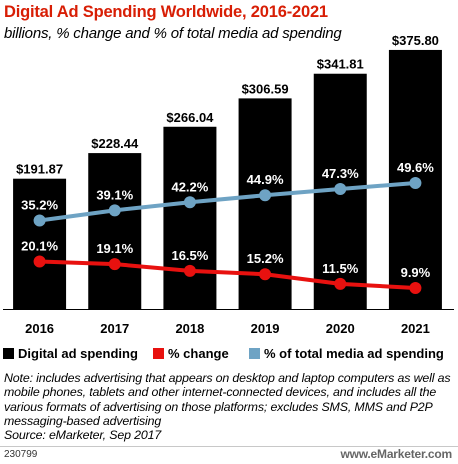 The width and height of the screenshot is (458, 464). I want to click on change-line, so click(227, 274).